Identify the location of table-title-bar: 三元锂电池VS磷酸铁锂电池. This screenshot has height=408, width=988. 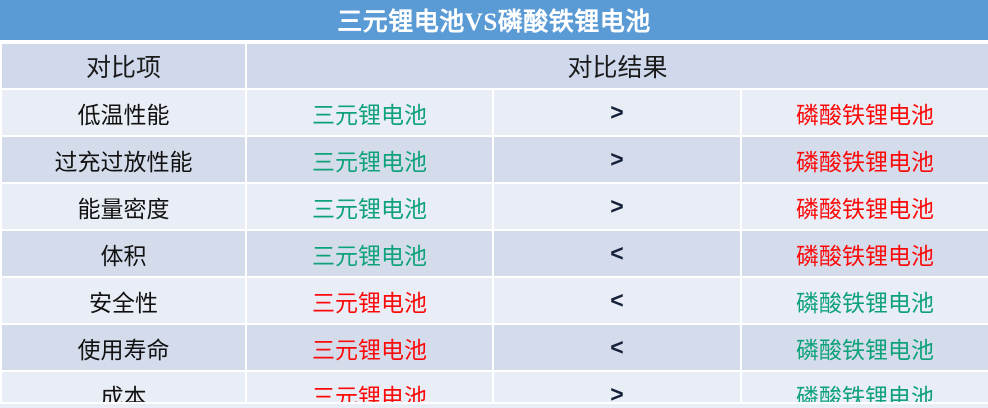
(494, 21).